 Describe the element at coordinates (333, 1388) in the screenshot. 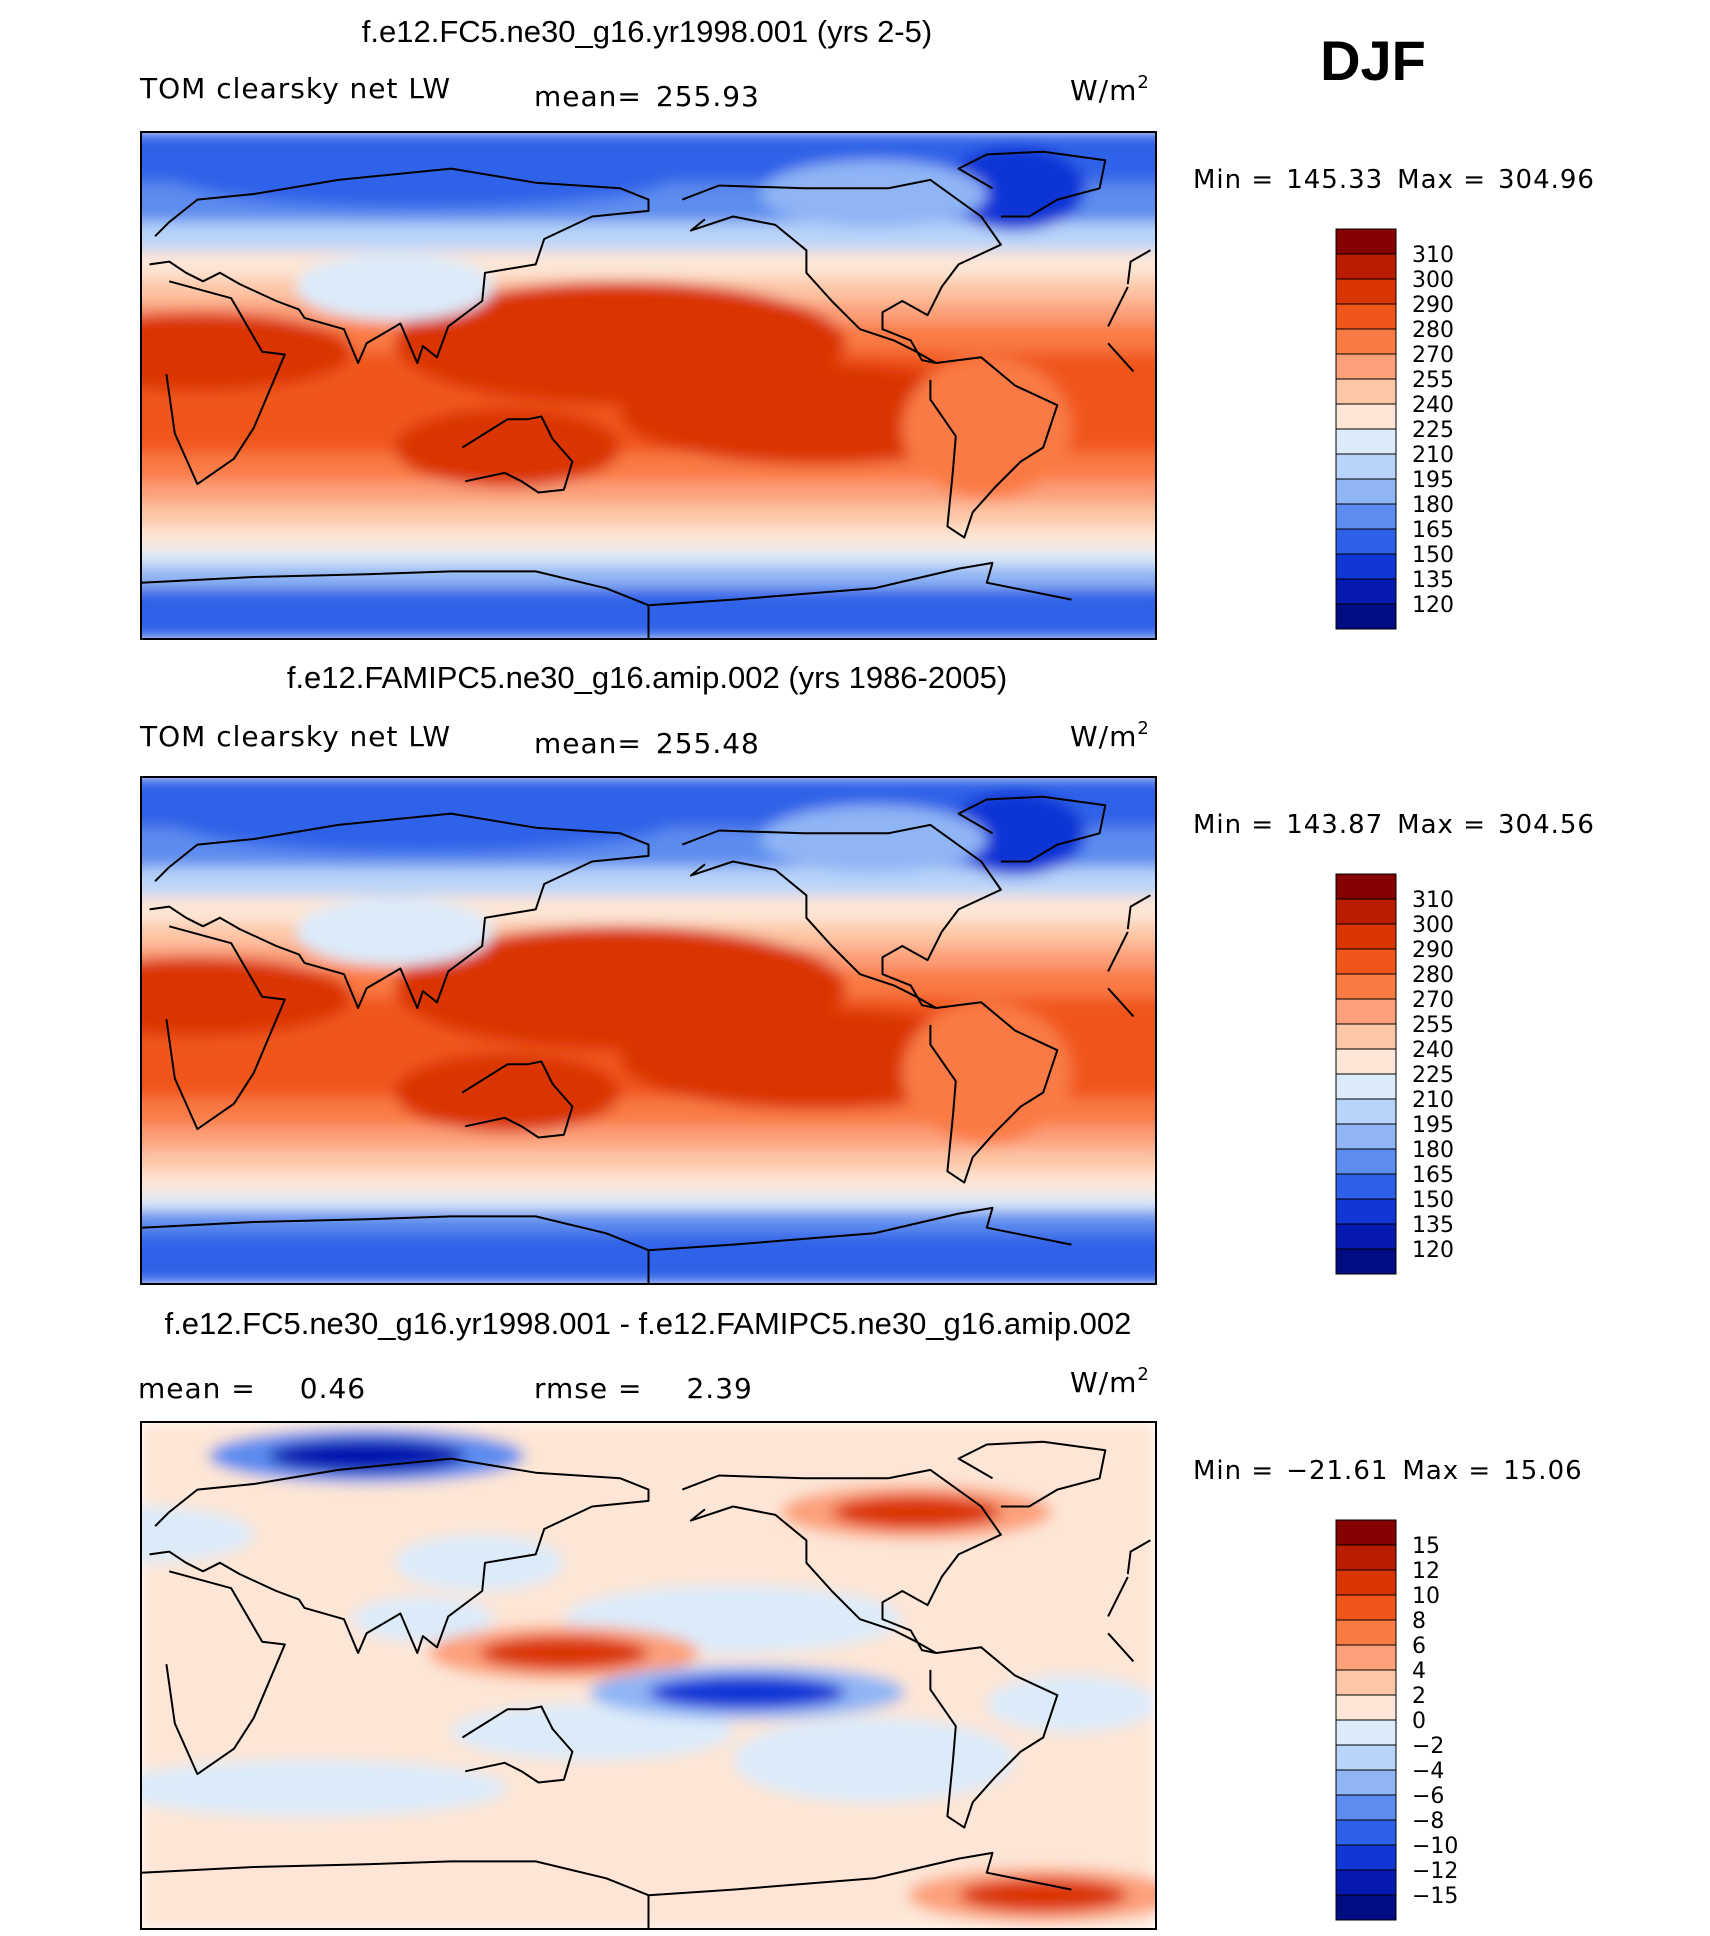

I see `panel-3-mean-value: 0.46` at that location.